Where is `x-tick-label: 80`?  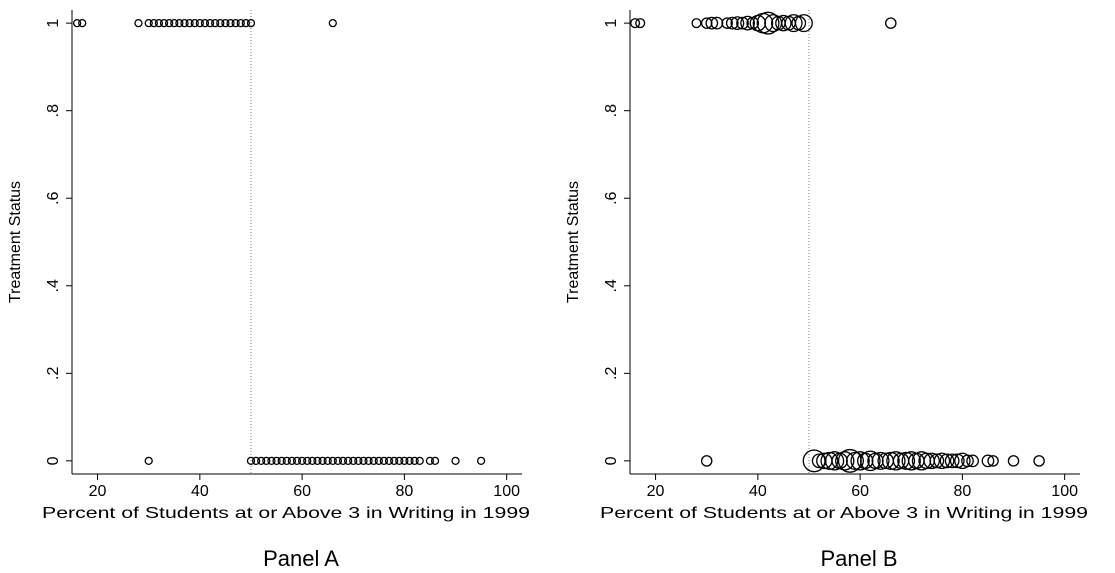 x-tick-label: 80 is located at coordinates (404, 491).